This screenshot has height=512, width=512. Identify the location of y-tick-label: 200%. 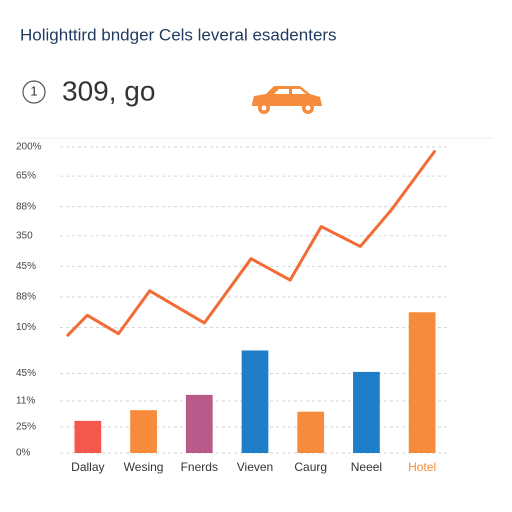
(29, 147).